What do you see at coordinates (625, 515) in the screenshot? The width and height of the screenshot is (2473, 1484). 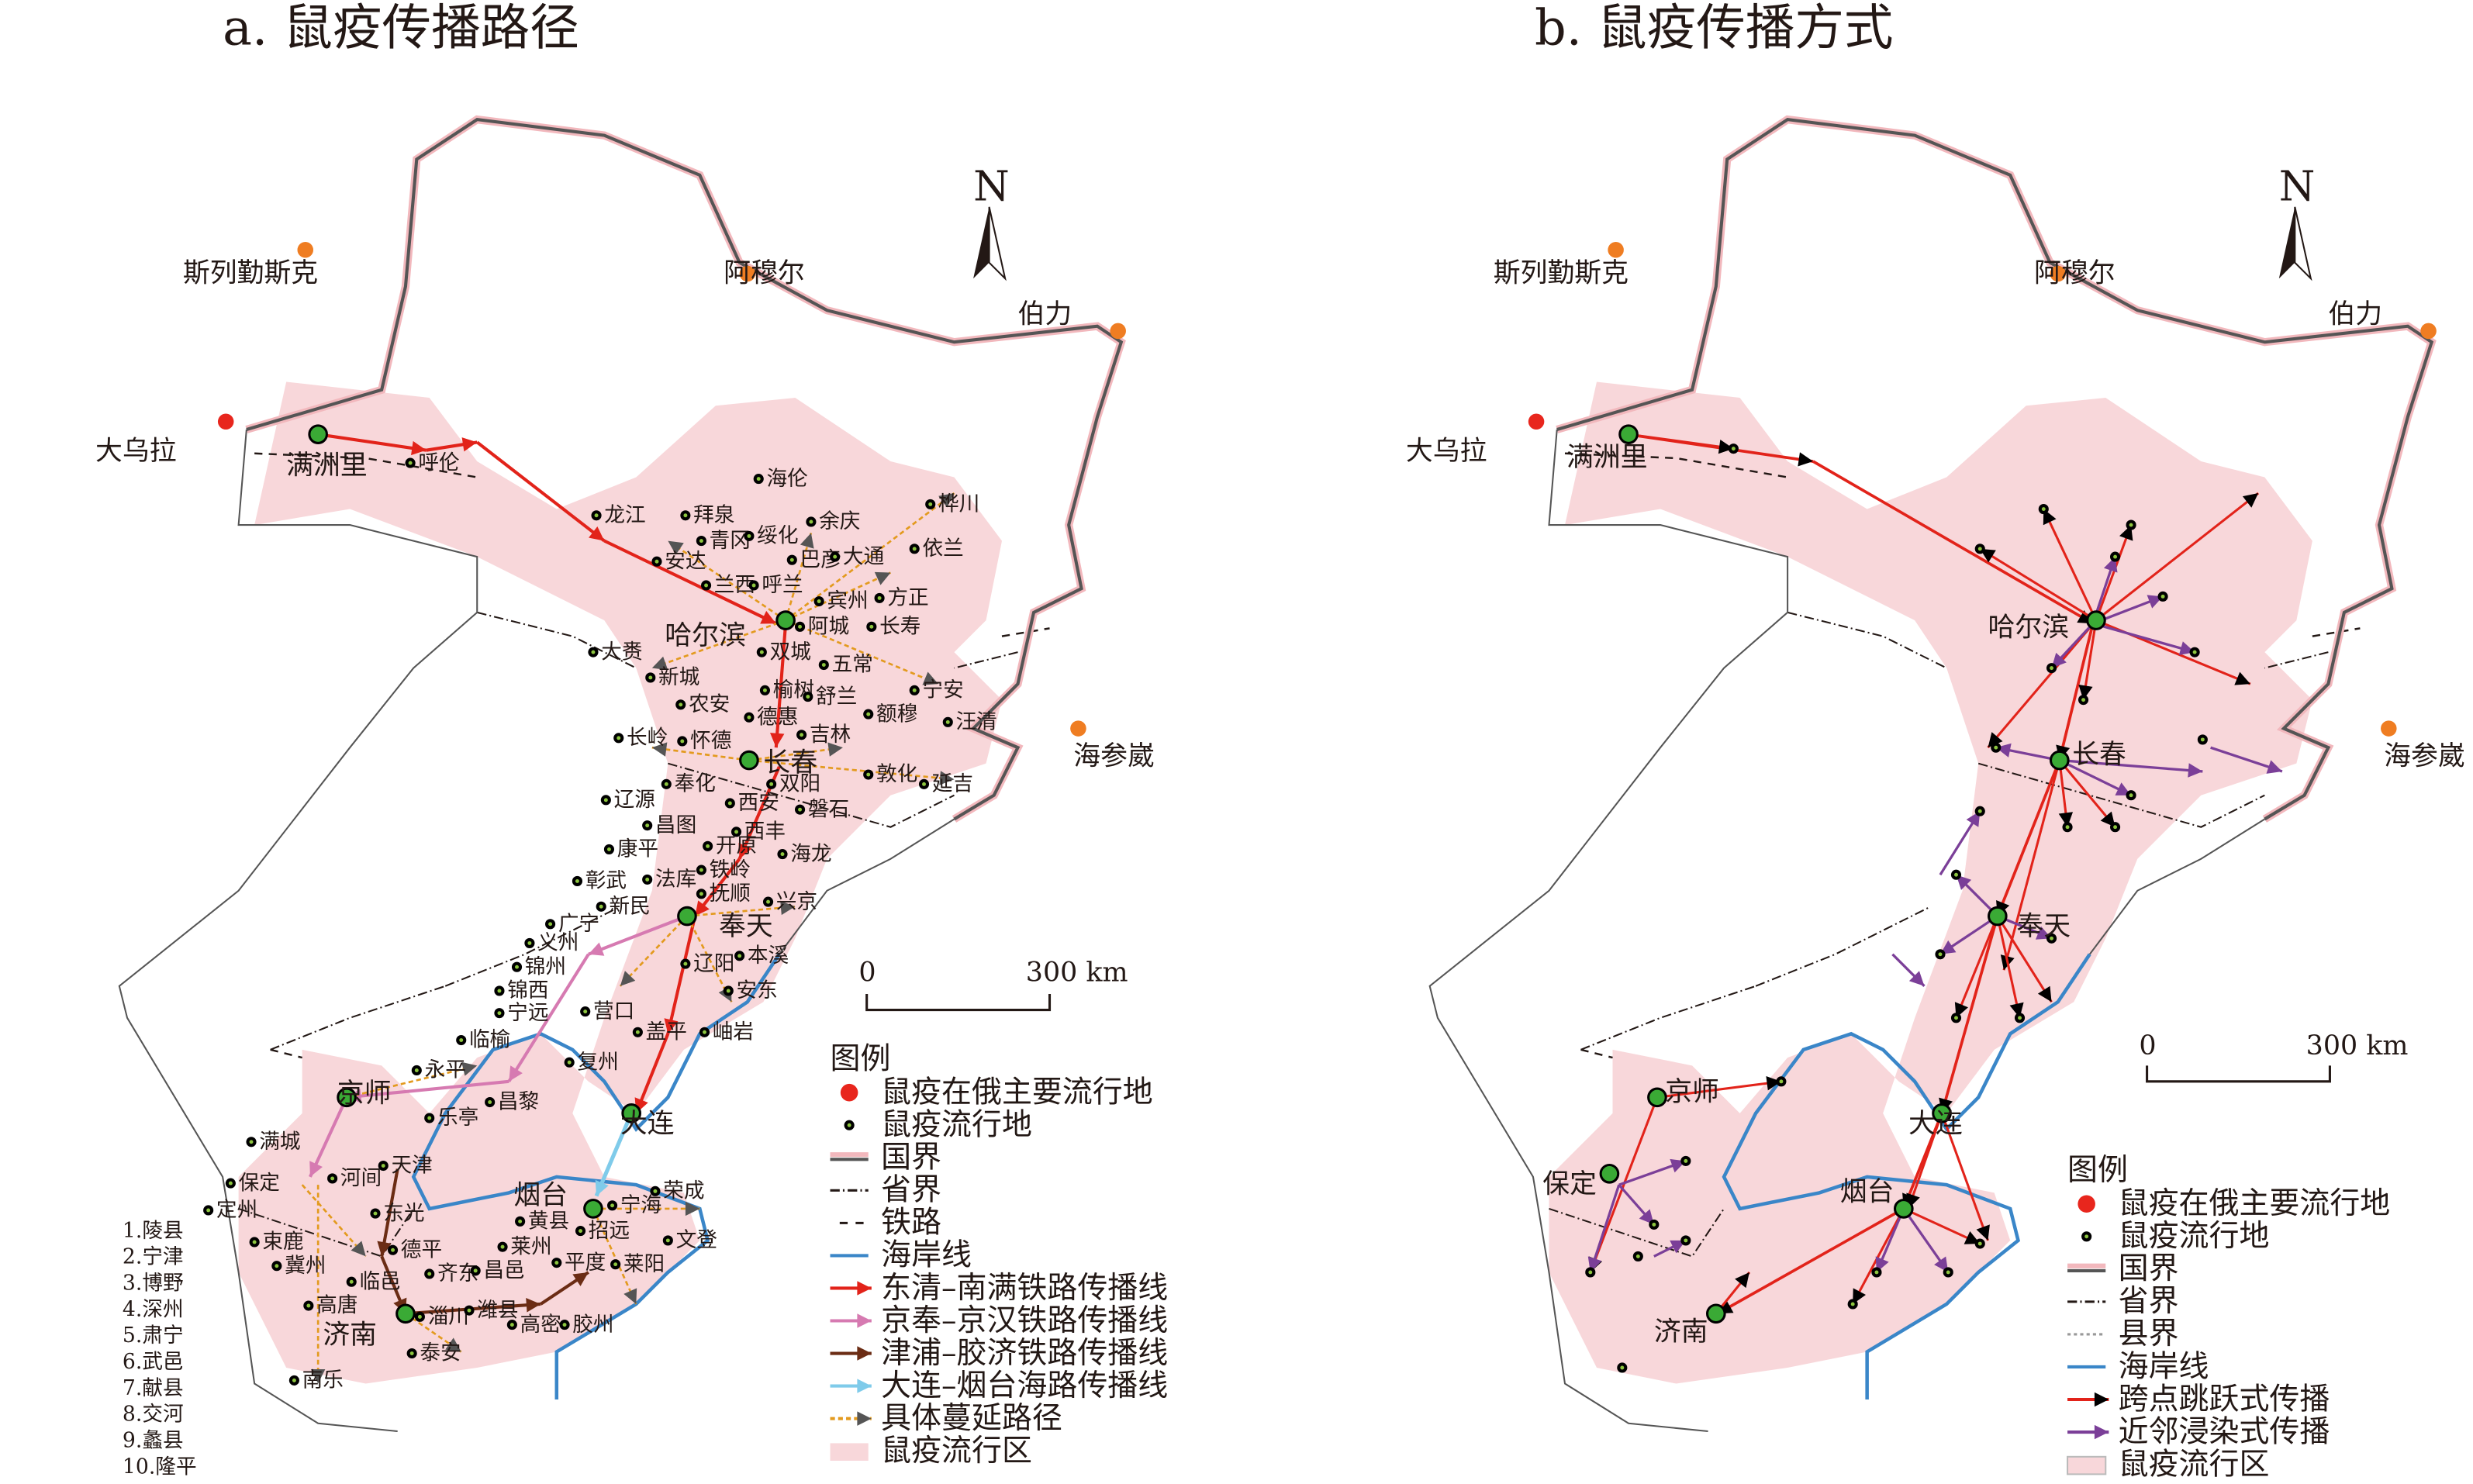 I see `place-label: 龙江` at bounding box center [625, 515].